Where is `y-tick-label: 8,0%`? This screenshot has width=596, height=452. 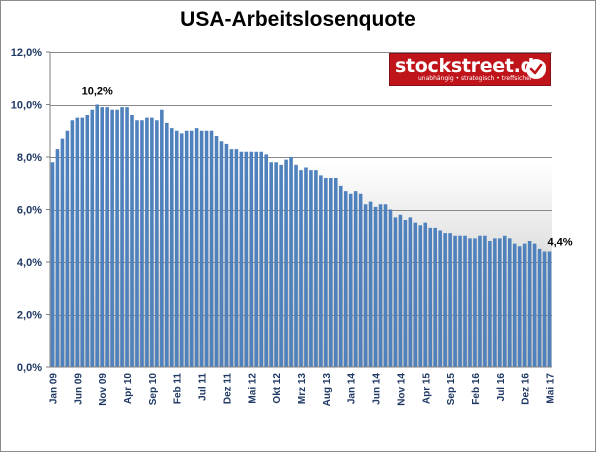
y-tick-label: 8,0% is located at coordinates (29, 158).